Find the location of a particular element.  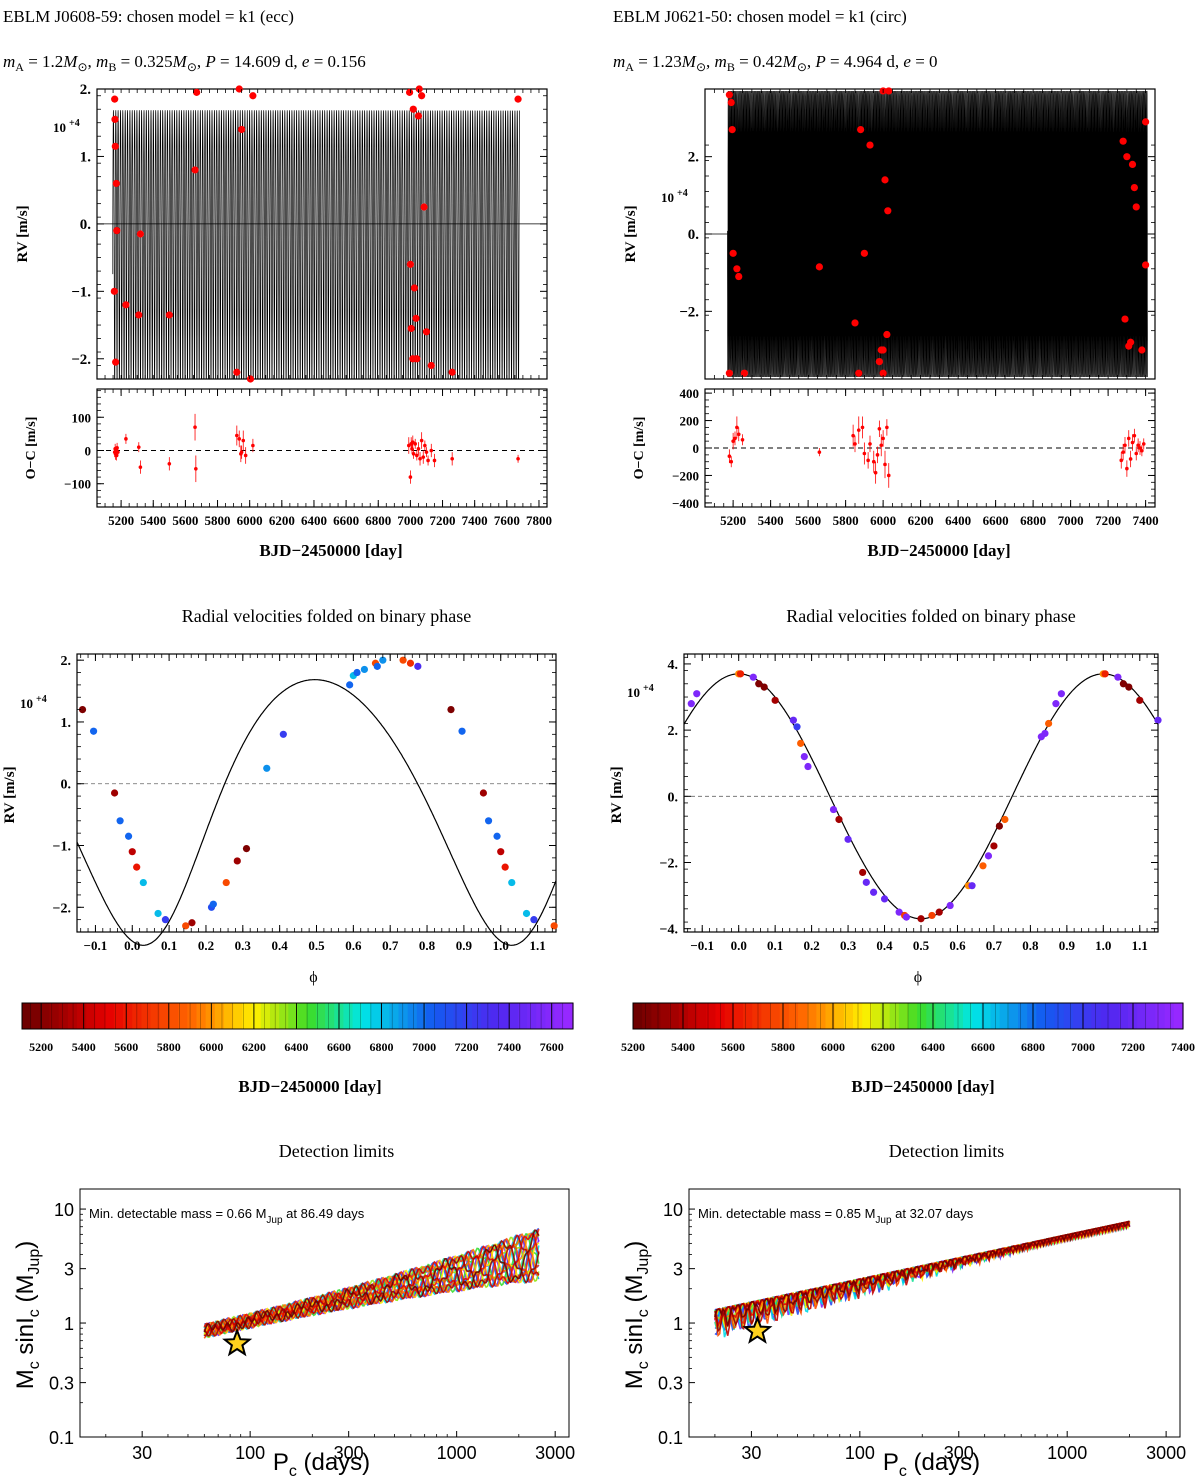

x-tick-label: 0.9 is located at coordinates (464, 945).